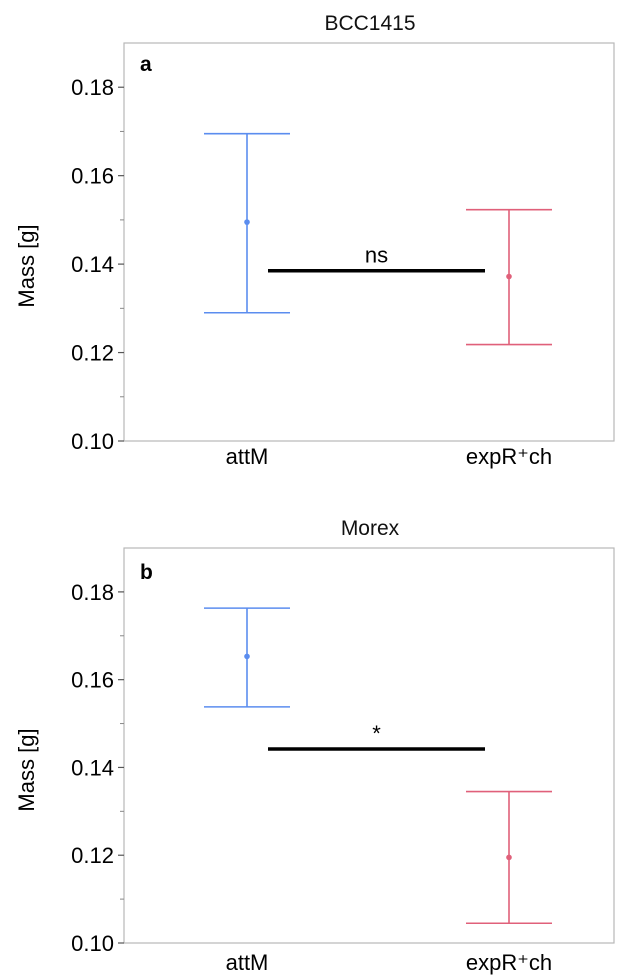 The width and height of the screenshot is (617, 976). I want to click on panel-b-significance-label: *, so click(376, 733).